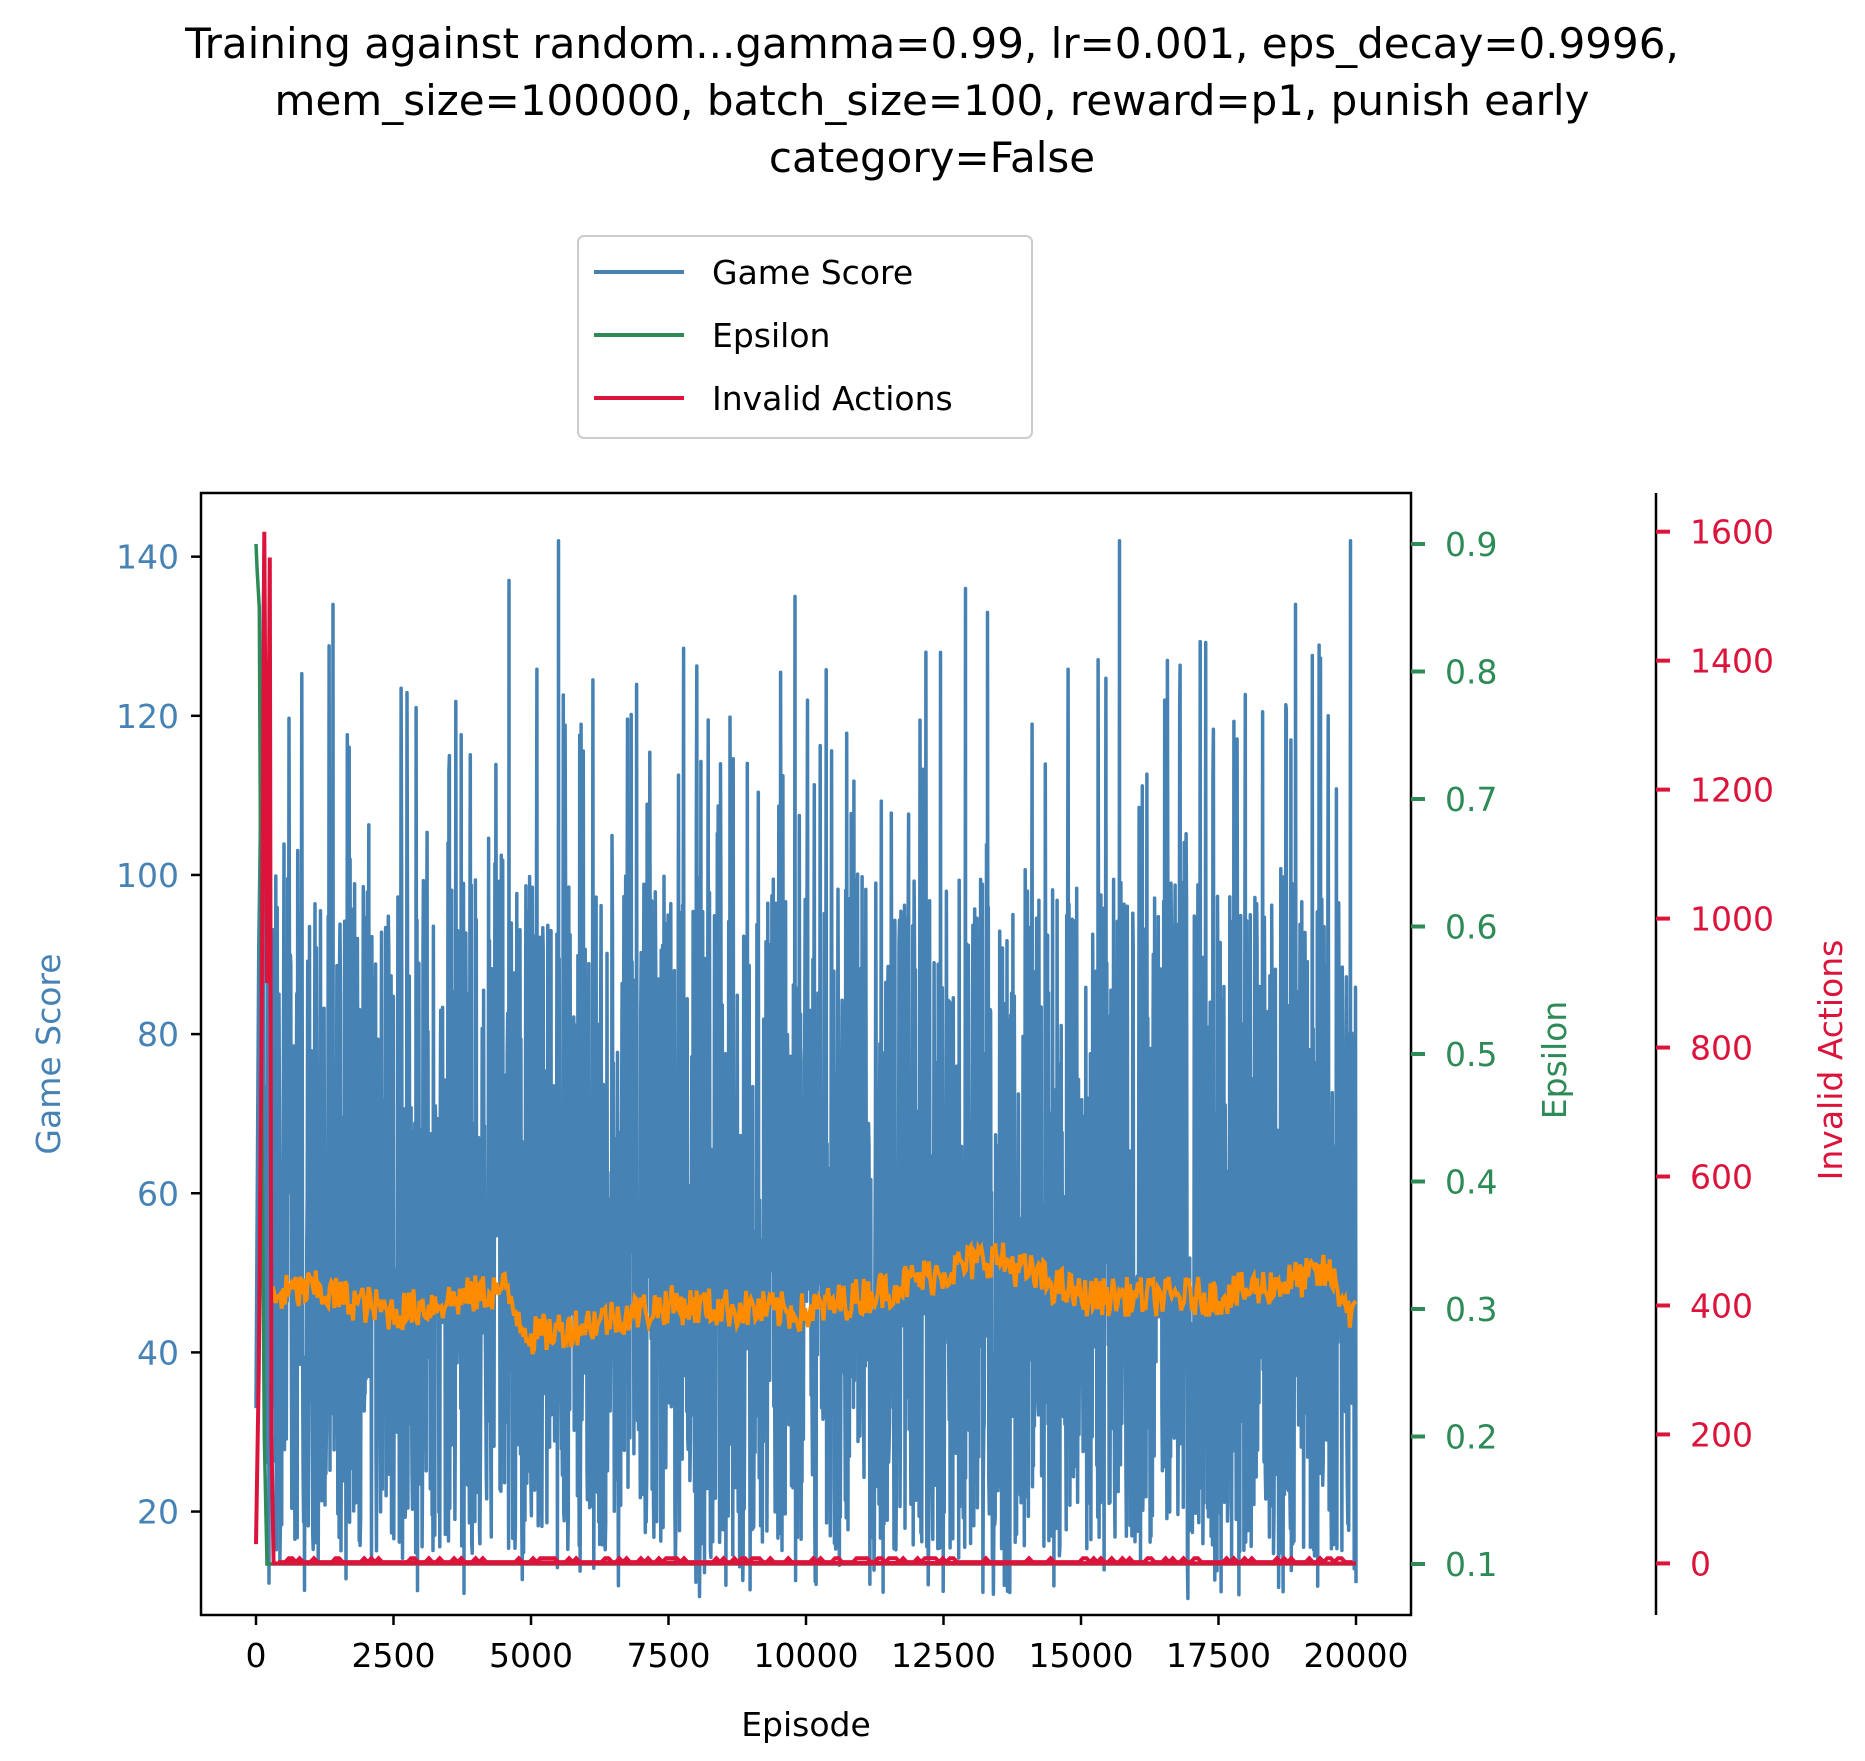 This screenshot has height=1761, width=1865. I want to click on epsilon-tick-label: 0.9, so click(1471, 544).